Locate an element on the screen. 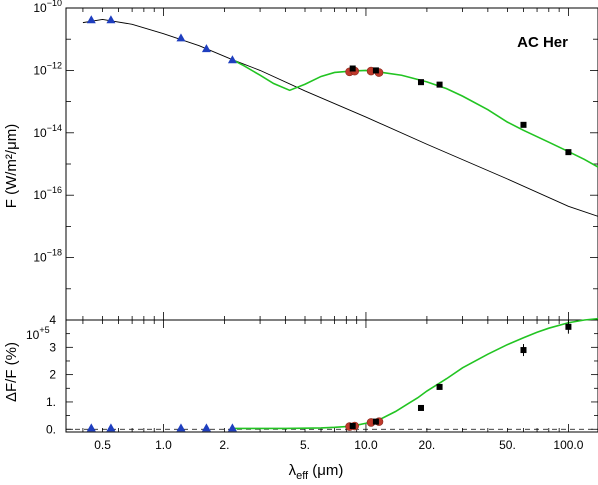  wavelength-symbol: λ is located at coordinates (293, 470).